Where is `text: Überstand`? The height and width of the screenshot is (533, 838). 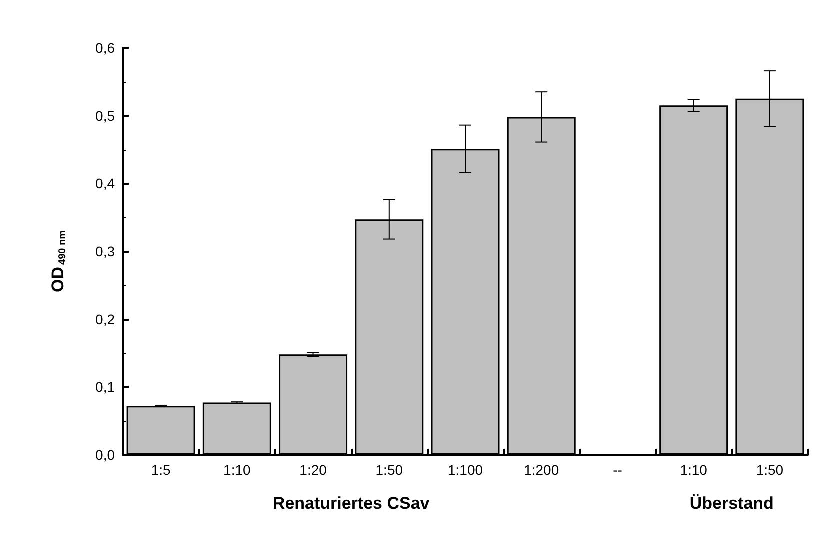 text: Überstand is located at coordinates (732, 503).